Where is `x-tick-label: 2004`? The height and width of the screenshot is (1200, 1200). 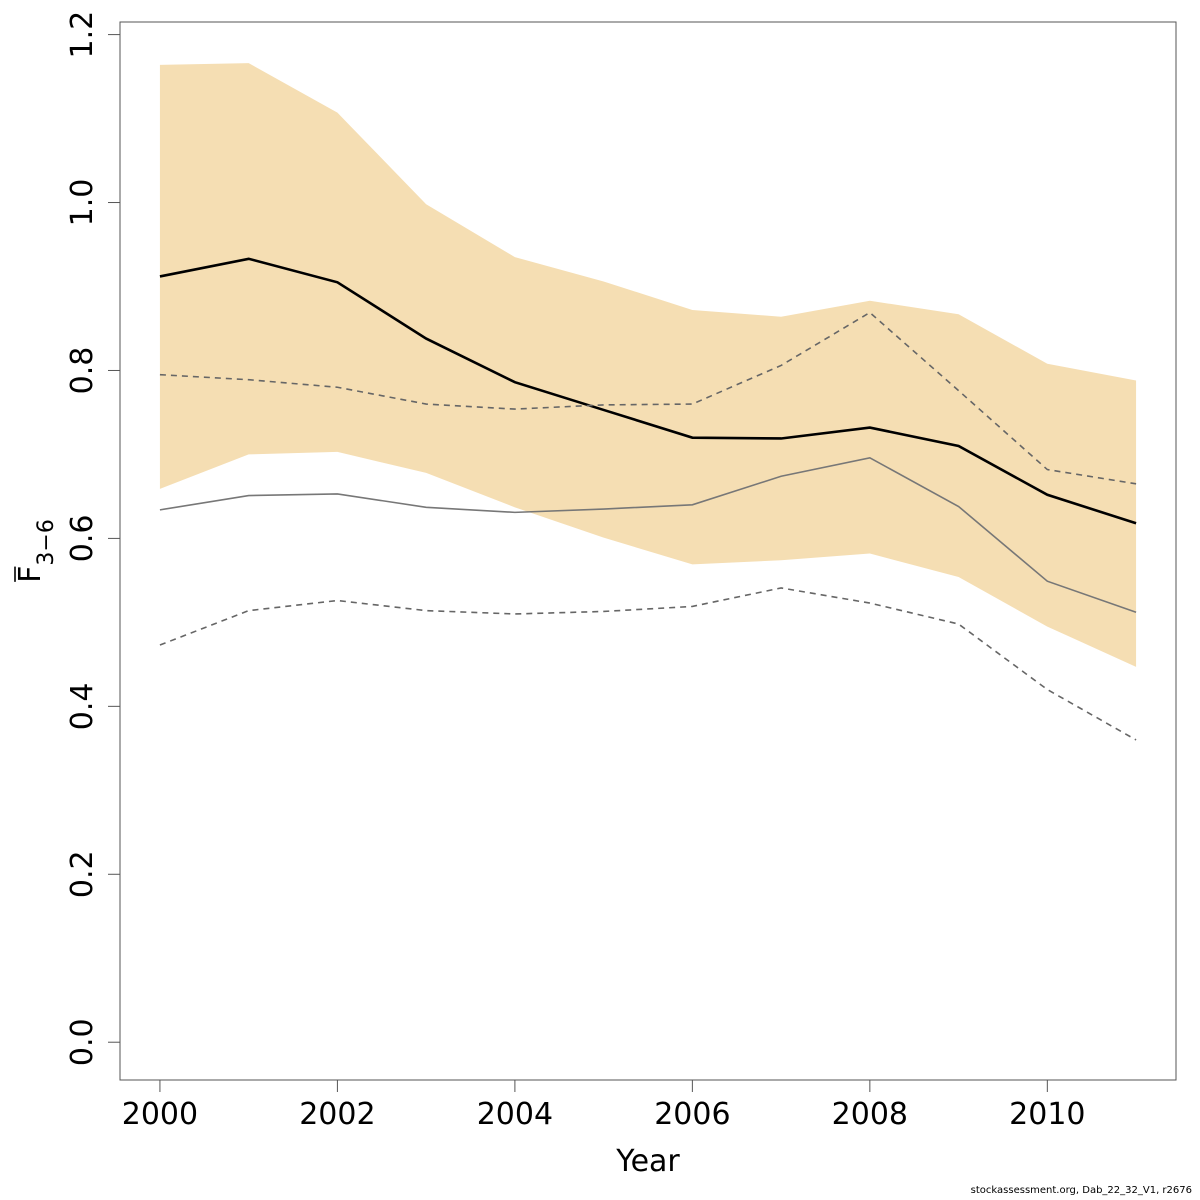 x-tick-label: 2004 is located at coordinates (515, 1114).